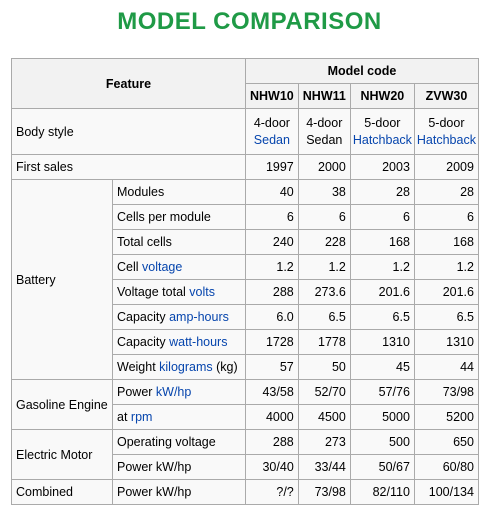 Image resolution: width=499 pixels, height=513 pixels. Describe the element at coordinates (179, 292) in the screenshot. I see `battery-row-label: Voltage total volts` at that location.